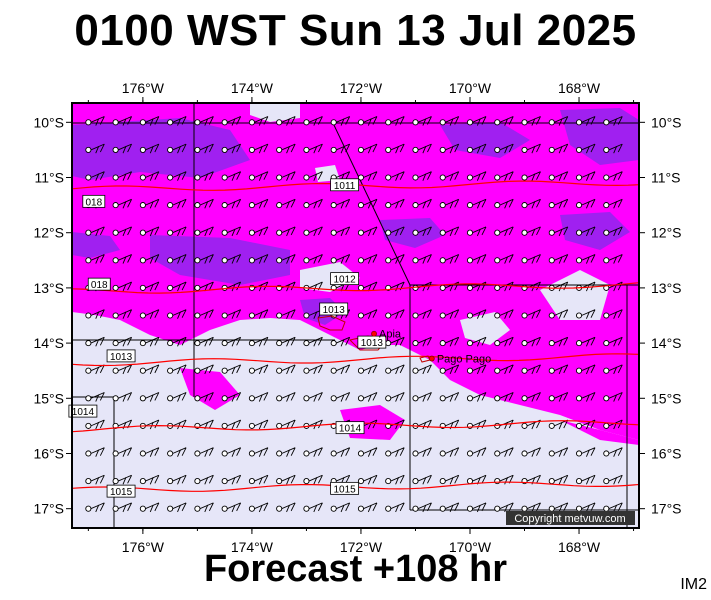 This screenshot has width=711, height=600. What do you see at coordinates (666, 509) in the screenshot?
I see `latitude-label: 17°S` at bounding box center [666, 509].